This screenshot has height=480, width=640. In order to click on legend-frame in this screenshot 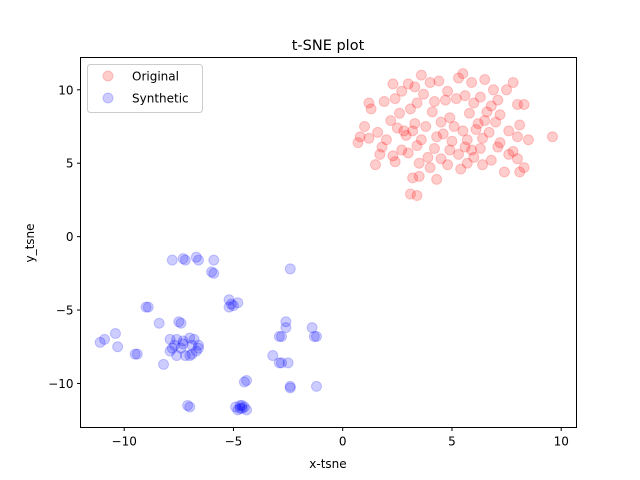, I will do `click(145, 88)`.